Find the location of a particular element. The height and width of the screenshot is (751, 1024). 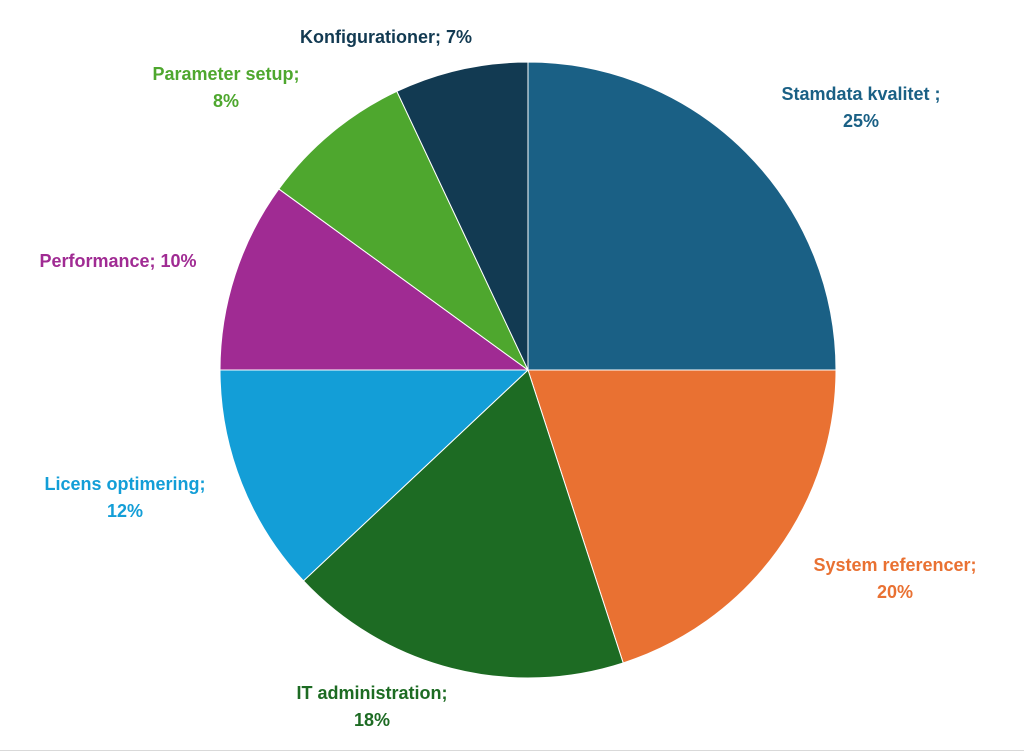

pie-slice-it-administration is located at coordinates (463, 524).